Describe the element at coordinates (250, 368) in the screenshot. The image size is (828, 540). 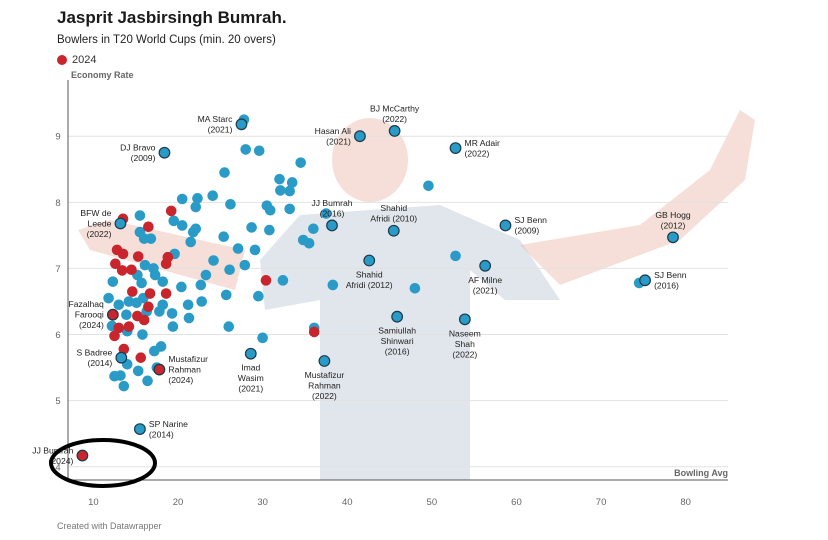
I see `point-annotation-line: Imad` at that location.